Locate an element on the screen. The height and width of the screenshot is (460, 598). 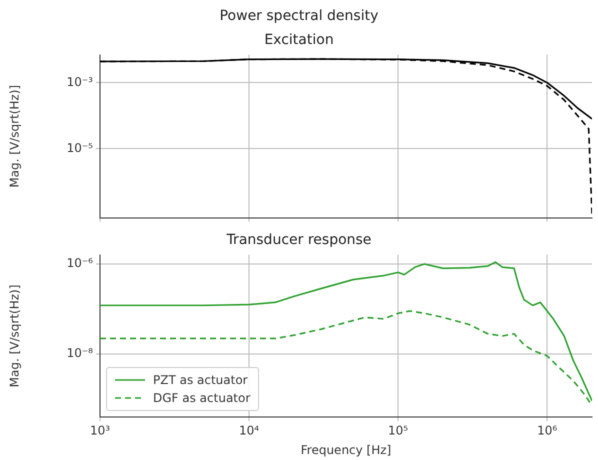
y-tick-label: 10⁻³ is located at coordinates (80, 81).